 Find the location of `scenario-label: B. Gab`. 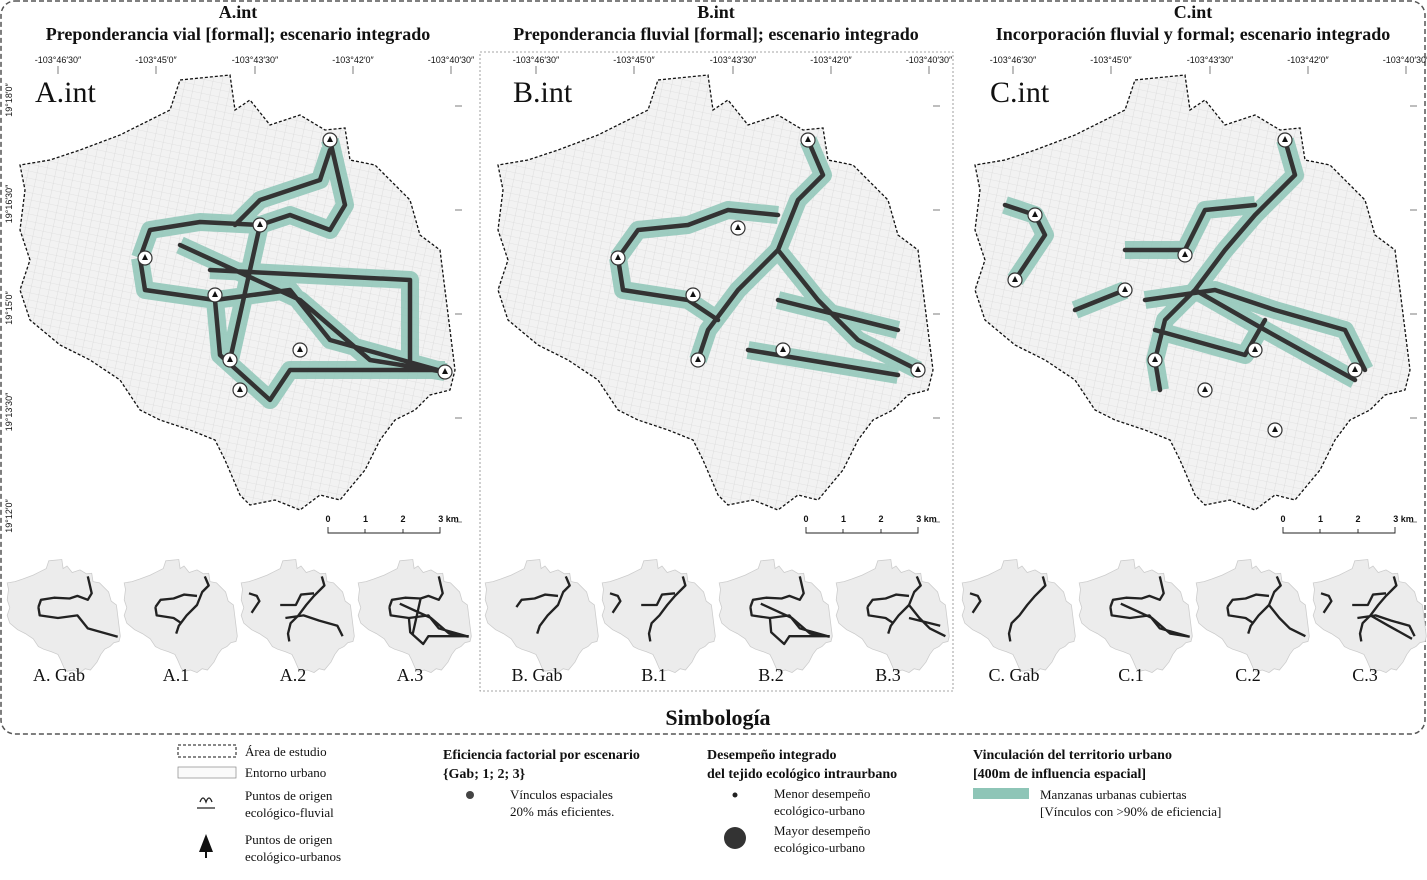

scenario-label: B. Gab is located at coordinates (537, 675).